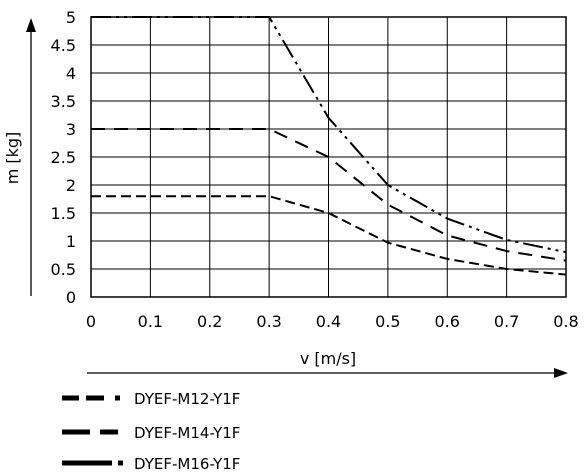 The height and width of the screenshot is (476, 587). I want to click on y-tick-label: 1, so click(71, 241).